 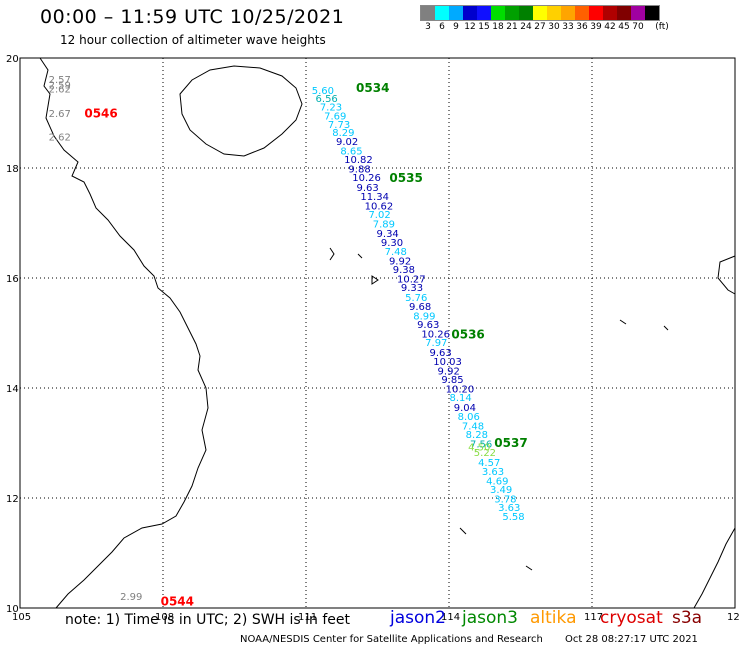 I want to click on swh-value: 7.48, so click(x=473, y=426).